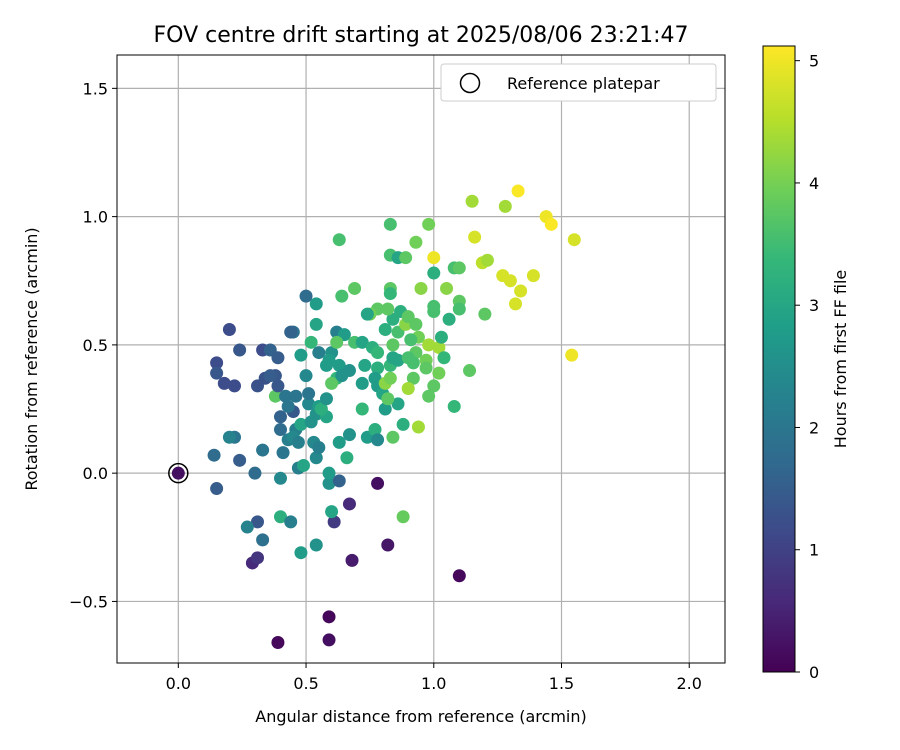 The width and height of the screenshot is (900, 750). What do you see at coordinates (434, 678) in the screenshot?
I see `x-axis-ticks: 0.0 0.5 1.0 1.5 2.0` at bounding box center [434, 678].